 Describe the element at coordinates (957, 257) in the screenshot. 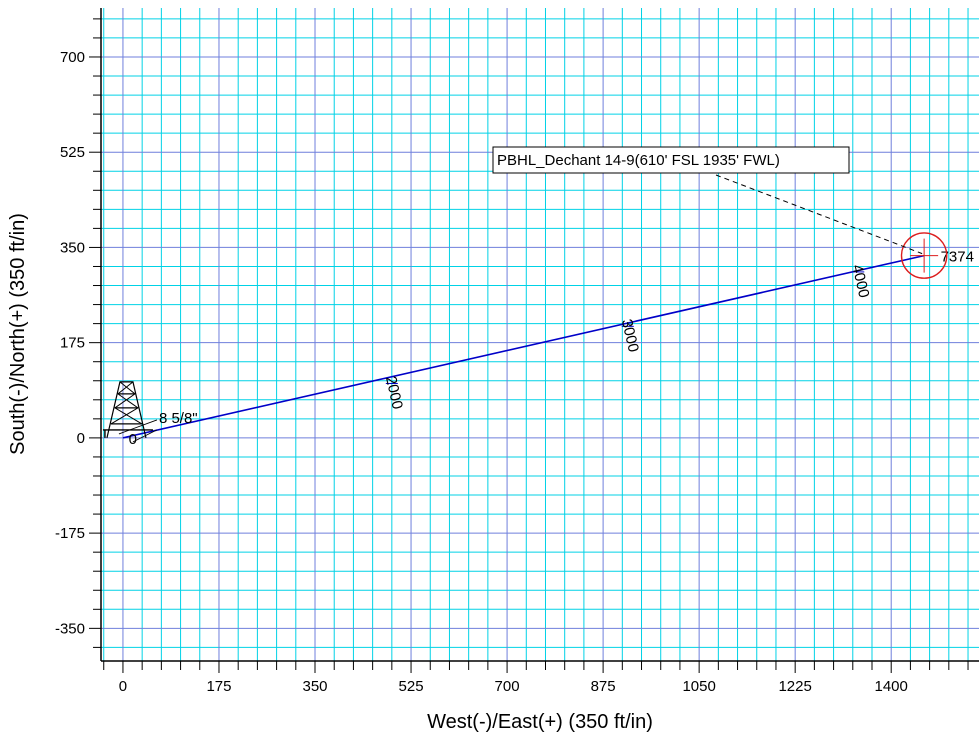

I see `md-label: 7374` at that location.